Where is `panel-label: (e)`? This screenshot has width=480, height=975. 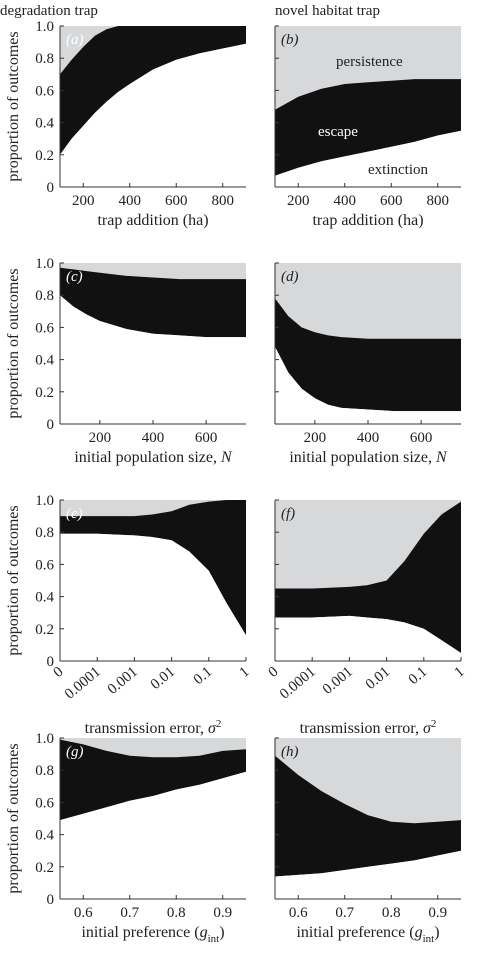
panel-label: (e) is located at coordinates (74, 514).